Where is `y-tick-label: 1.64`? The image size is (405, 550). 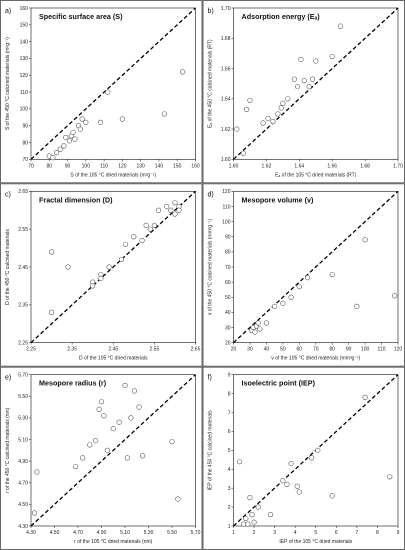
y-tick-label: 1.64 is located at coordinates (226, 100).